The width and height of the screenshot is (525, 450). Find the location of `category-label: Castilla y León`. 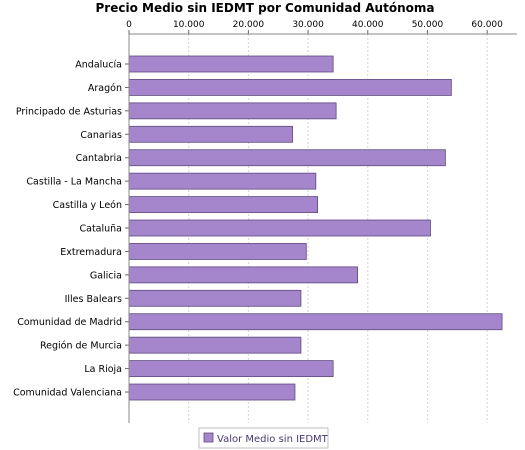

category-label: Castilla y León is located at coordinates (87, 205).